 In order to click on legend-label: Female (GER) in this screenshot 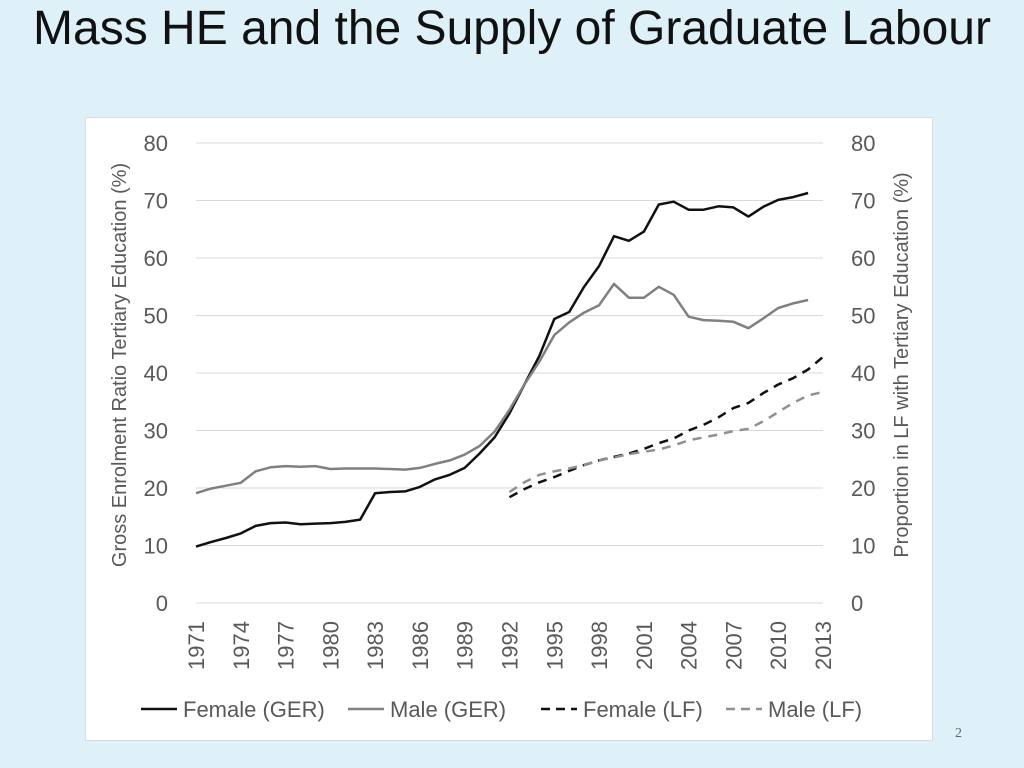, I will do `click(254, 709)`.